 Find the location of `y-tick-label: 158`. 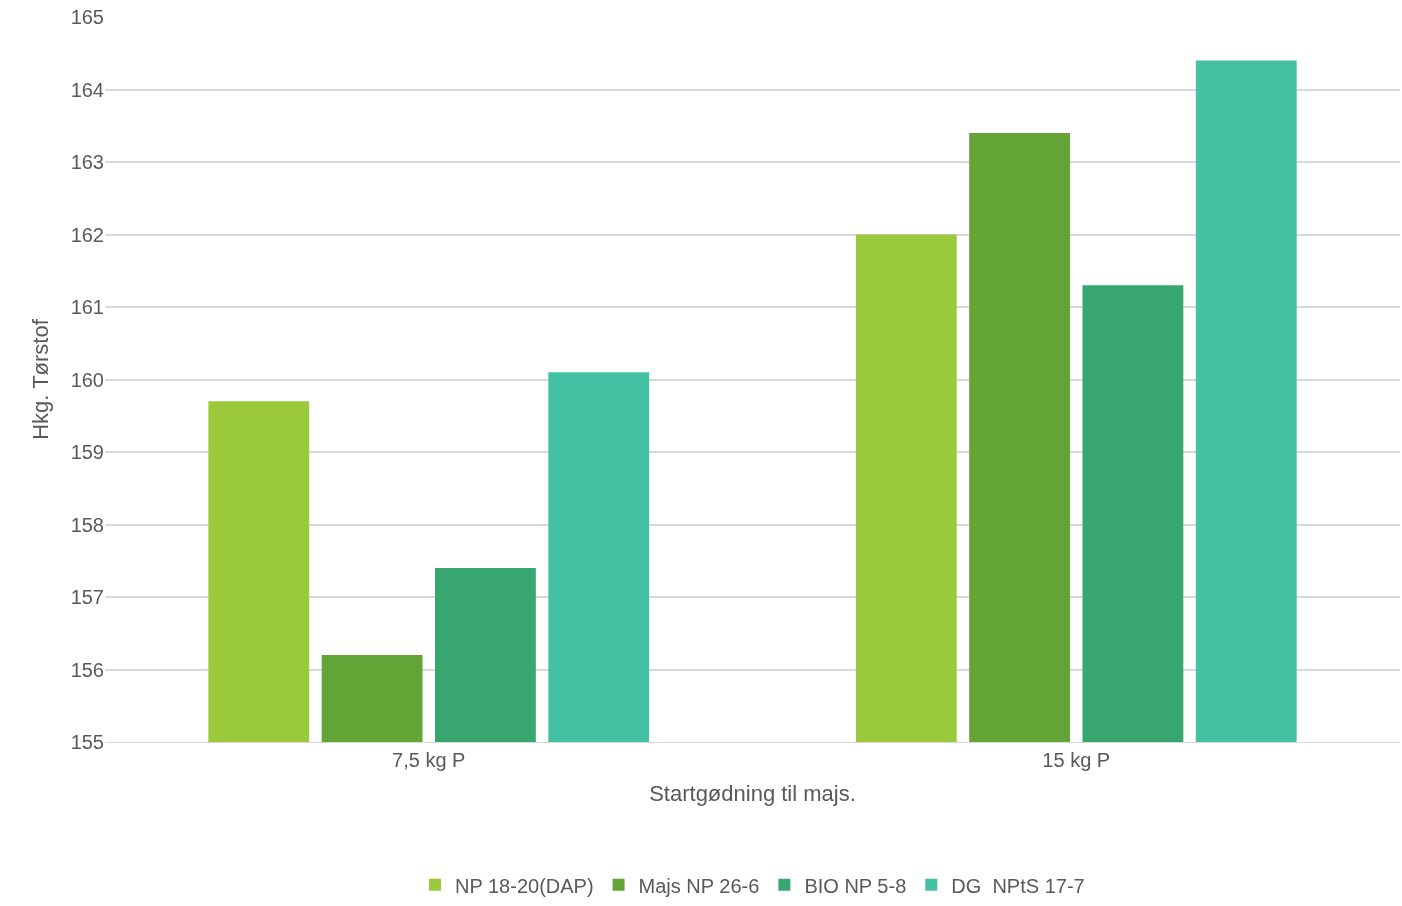

y-tick-label: 158 is located at coordinates (87, 524).